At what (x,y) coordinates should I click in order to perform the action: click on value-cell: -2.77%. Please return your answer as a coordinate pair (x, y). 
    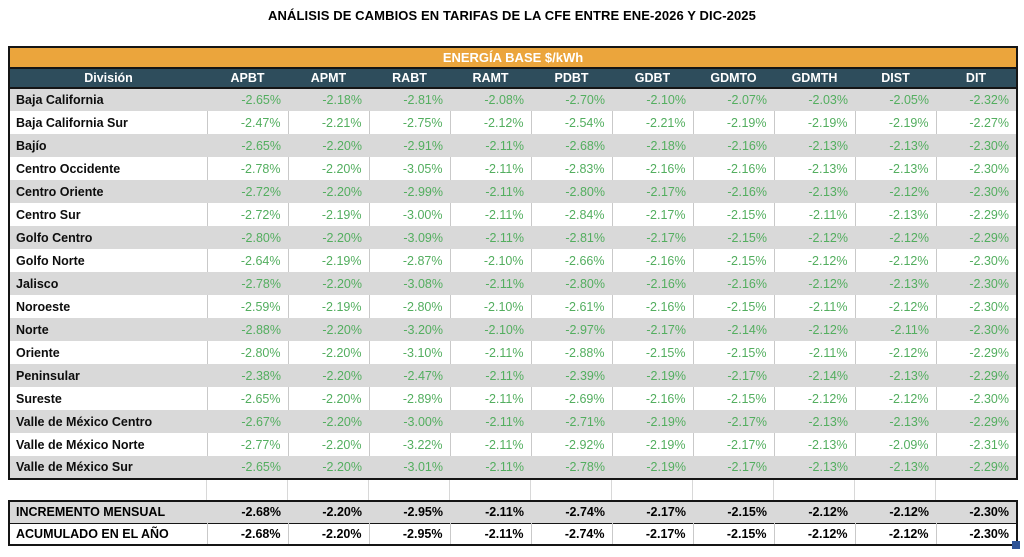
    Looking at the image, I should click on (247, 444).